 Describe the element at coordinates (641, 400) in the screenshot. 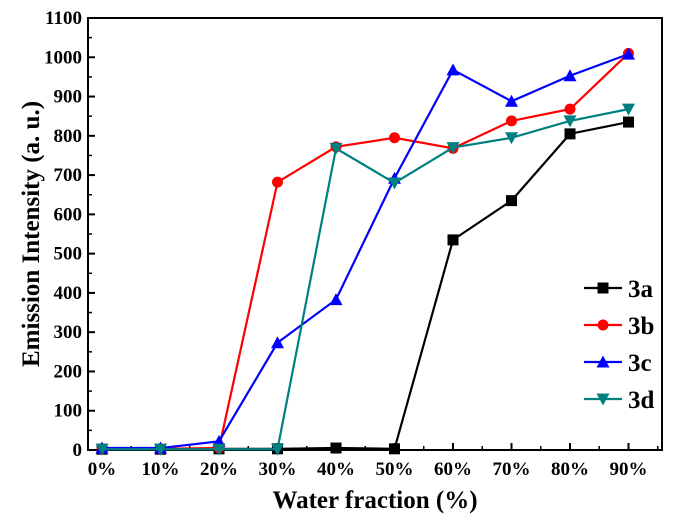

I see `legend-label: 3d` at that location.